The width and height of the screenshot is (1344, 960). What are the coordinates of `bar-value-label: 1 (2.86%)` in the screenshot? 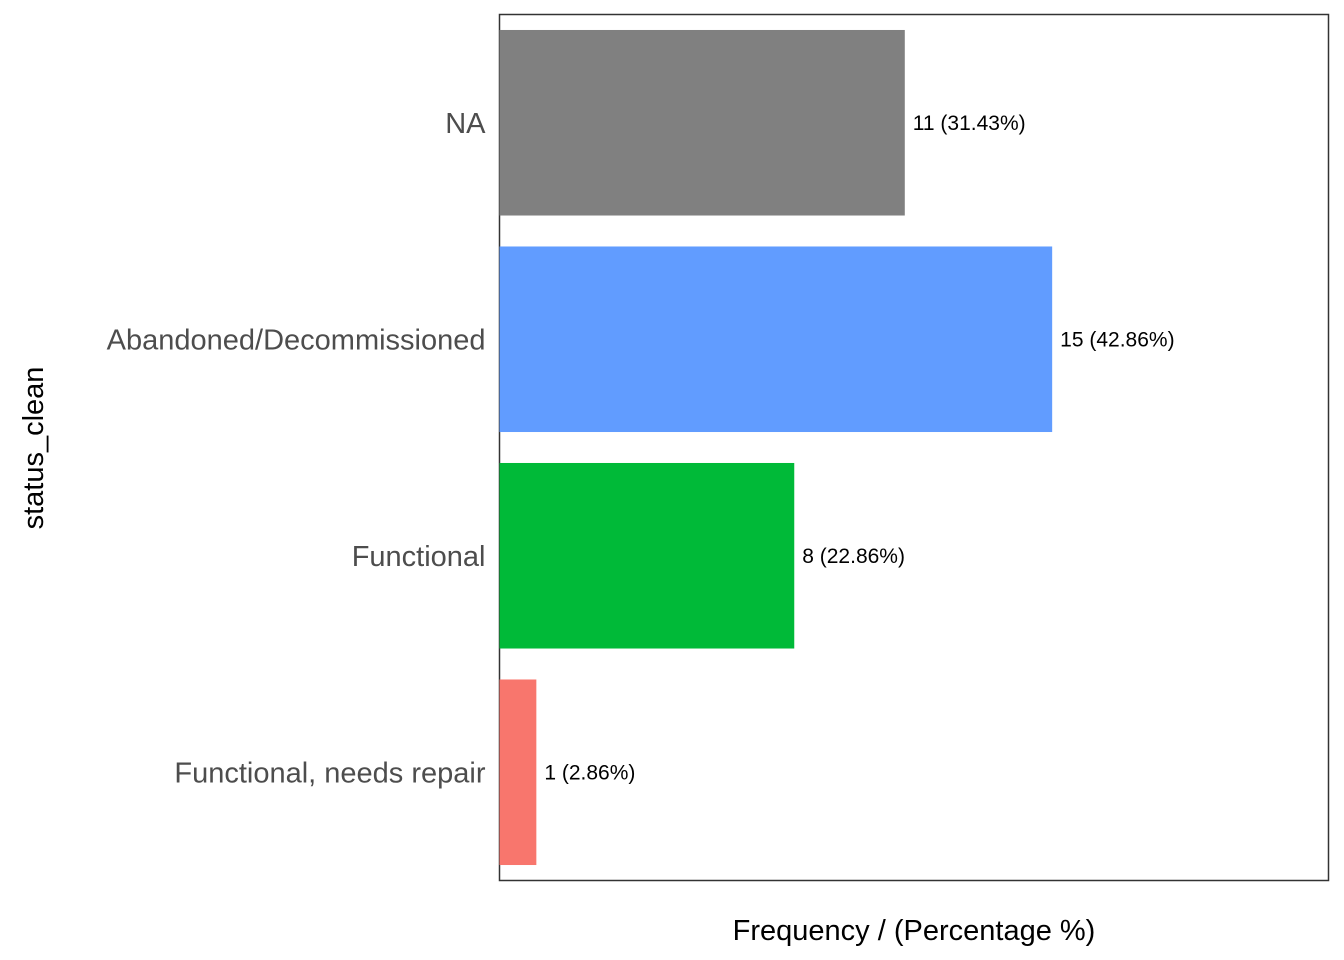 It's located at (589, 772).